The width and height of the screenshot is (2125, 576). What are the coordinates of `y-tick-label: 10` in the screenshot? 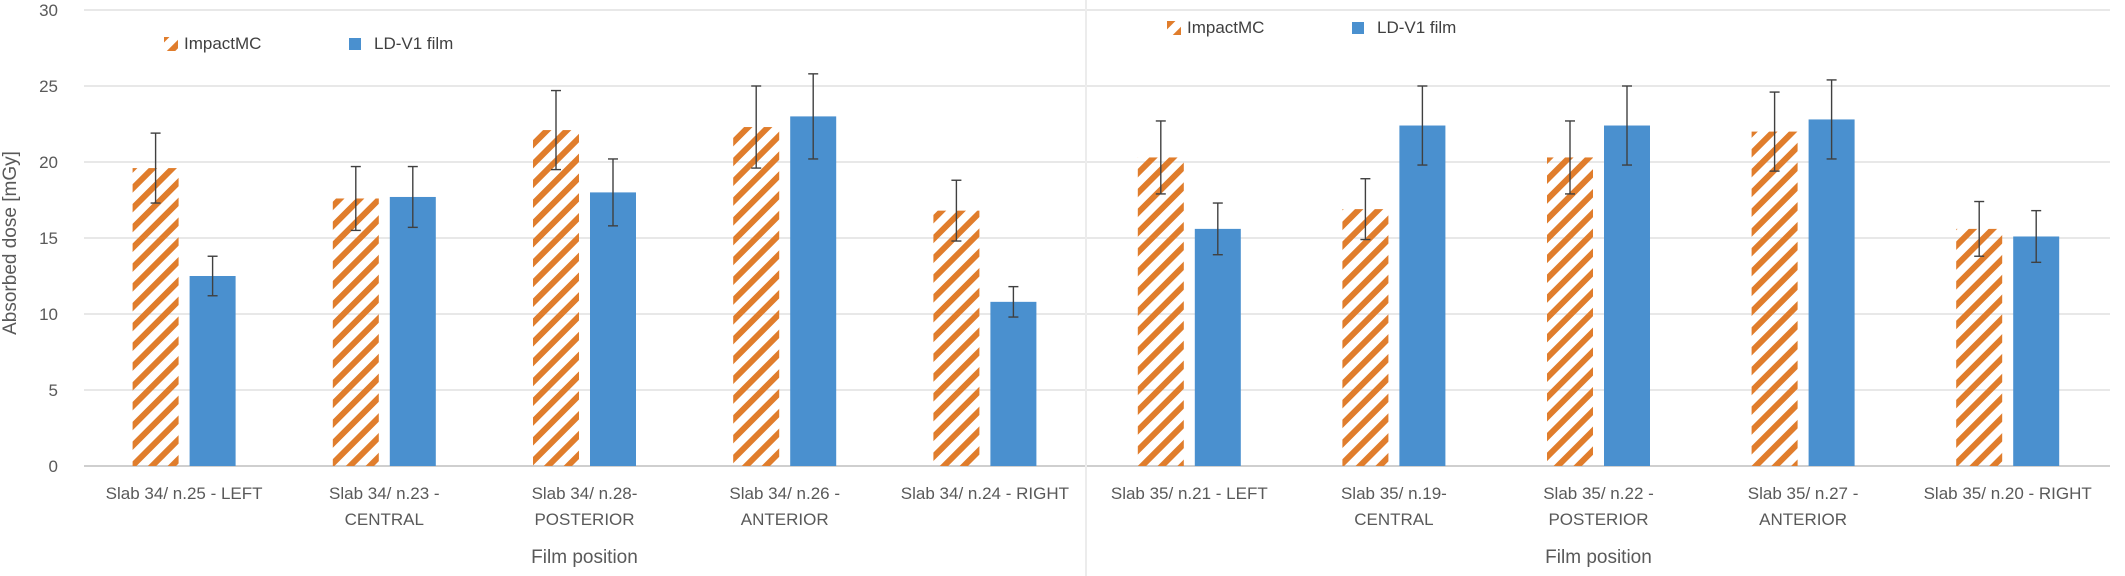 It's located at (48, 314).